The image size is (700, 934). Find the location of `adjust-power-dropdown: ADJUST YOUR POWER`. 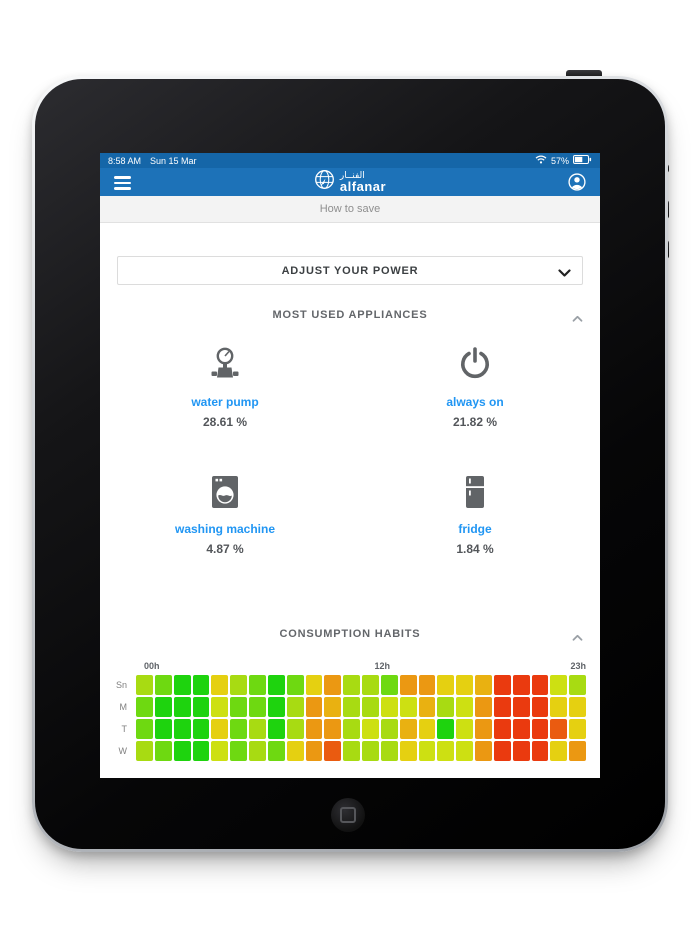

adjust-power-dropdown: ADJUST YOUR POWER is located at coordinates (350, 270).